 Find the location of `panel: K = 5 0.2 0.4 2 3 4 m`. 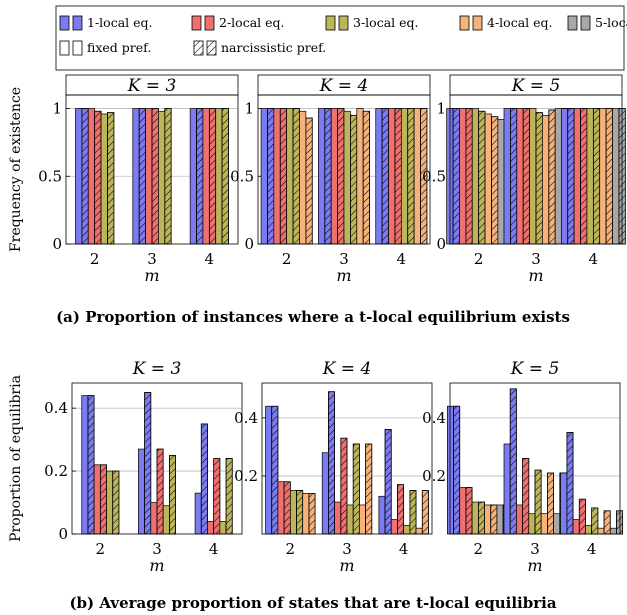

panel: K = 5 0.2 0.4 2 3 4 m is located at coordinates (523, 467).